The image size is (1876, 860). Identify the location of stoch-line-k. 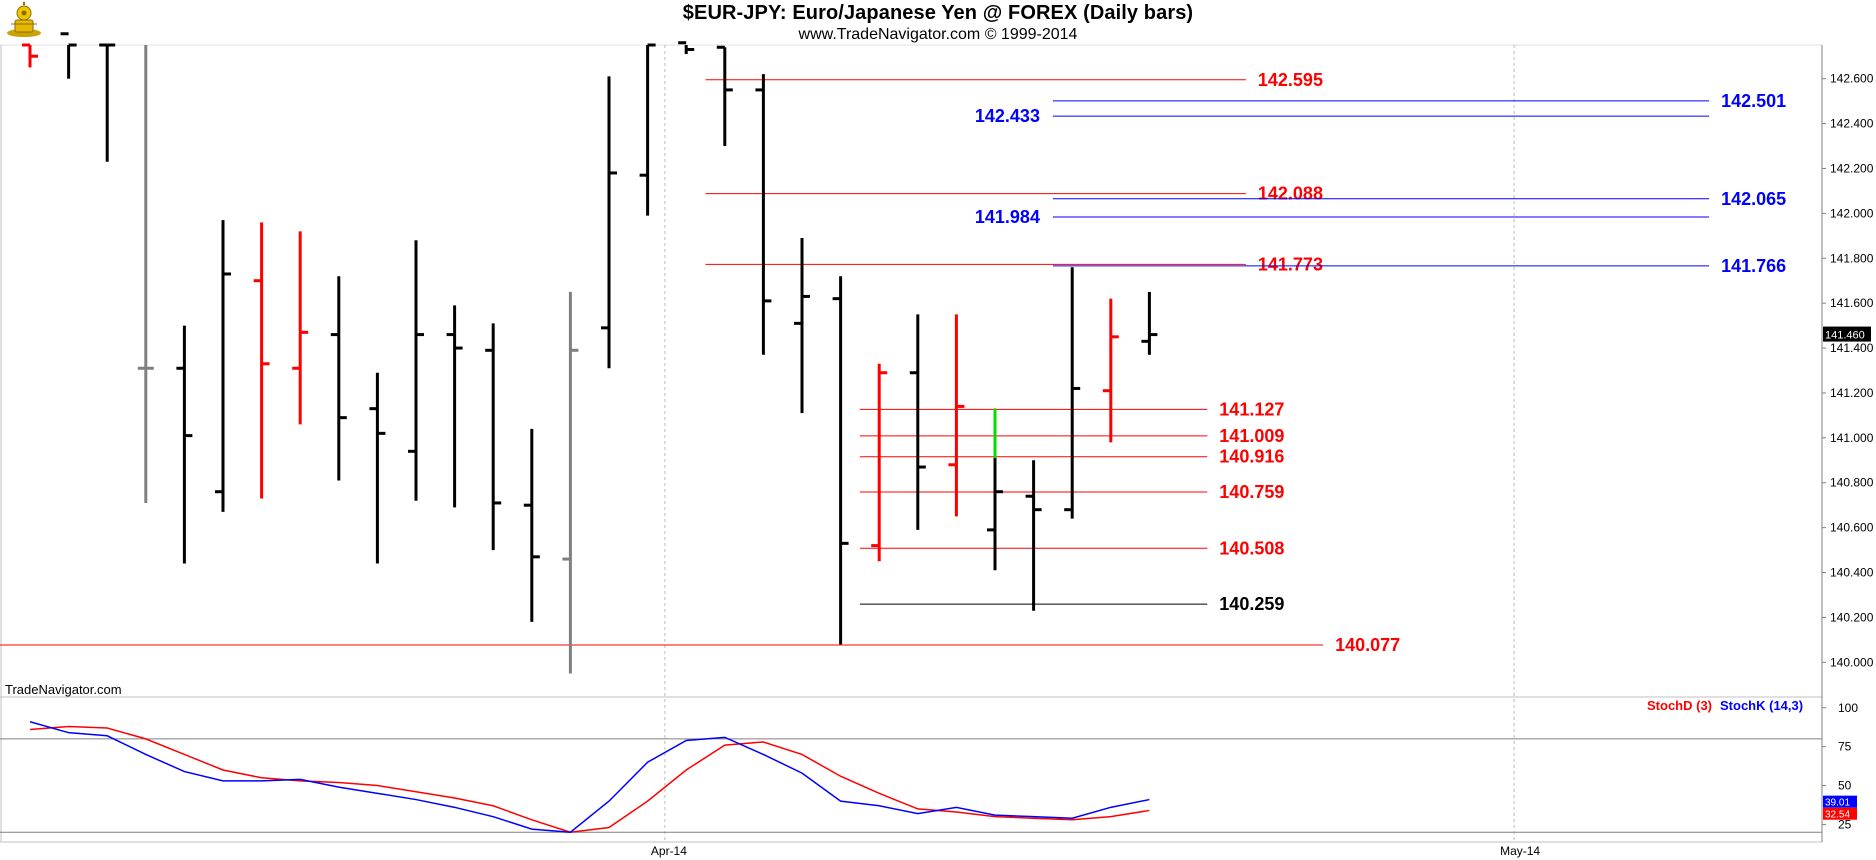
(589, 777).